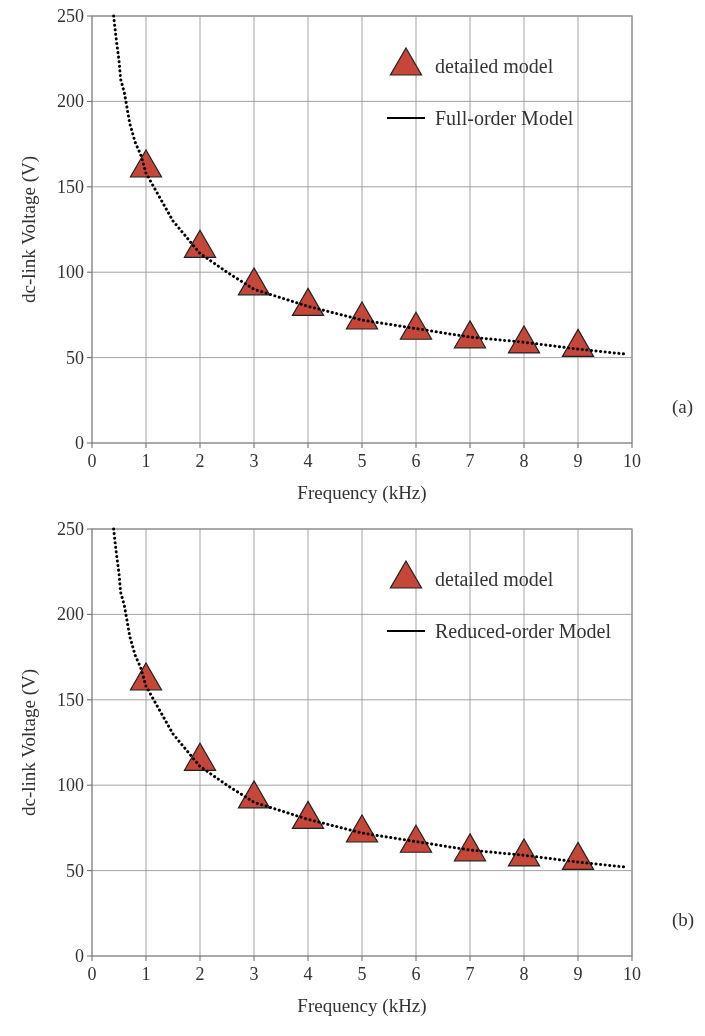 The image size is (705, 1036). What do you see at coordinates (683, 920) in the screenshot?
I see `text: (b)` at bounding box center [683, 920].